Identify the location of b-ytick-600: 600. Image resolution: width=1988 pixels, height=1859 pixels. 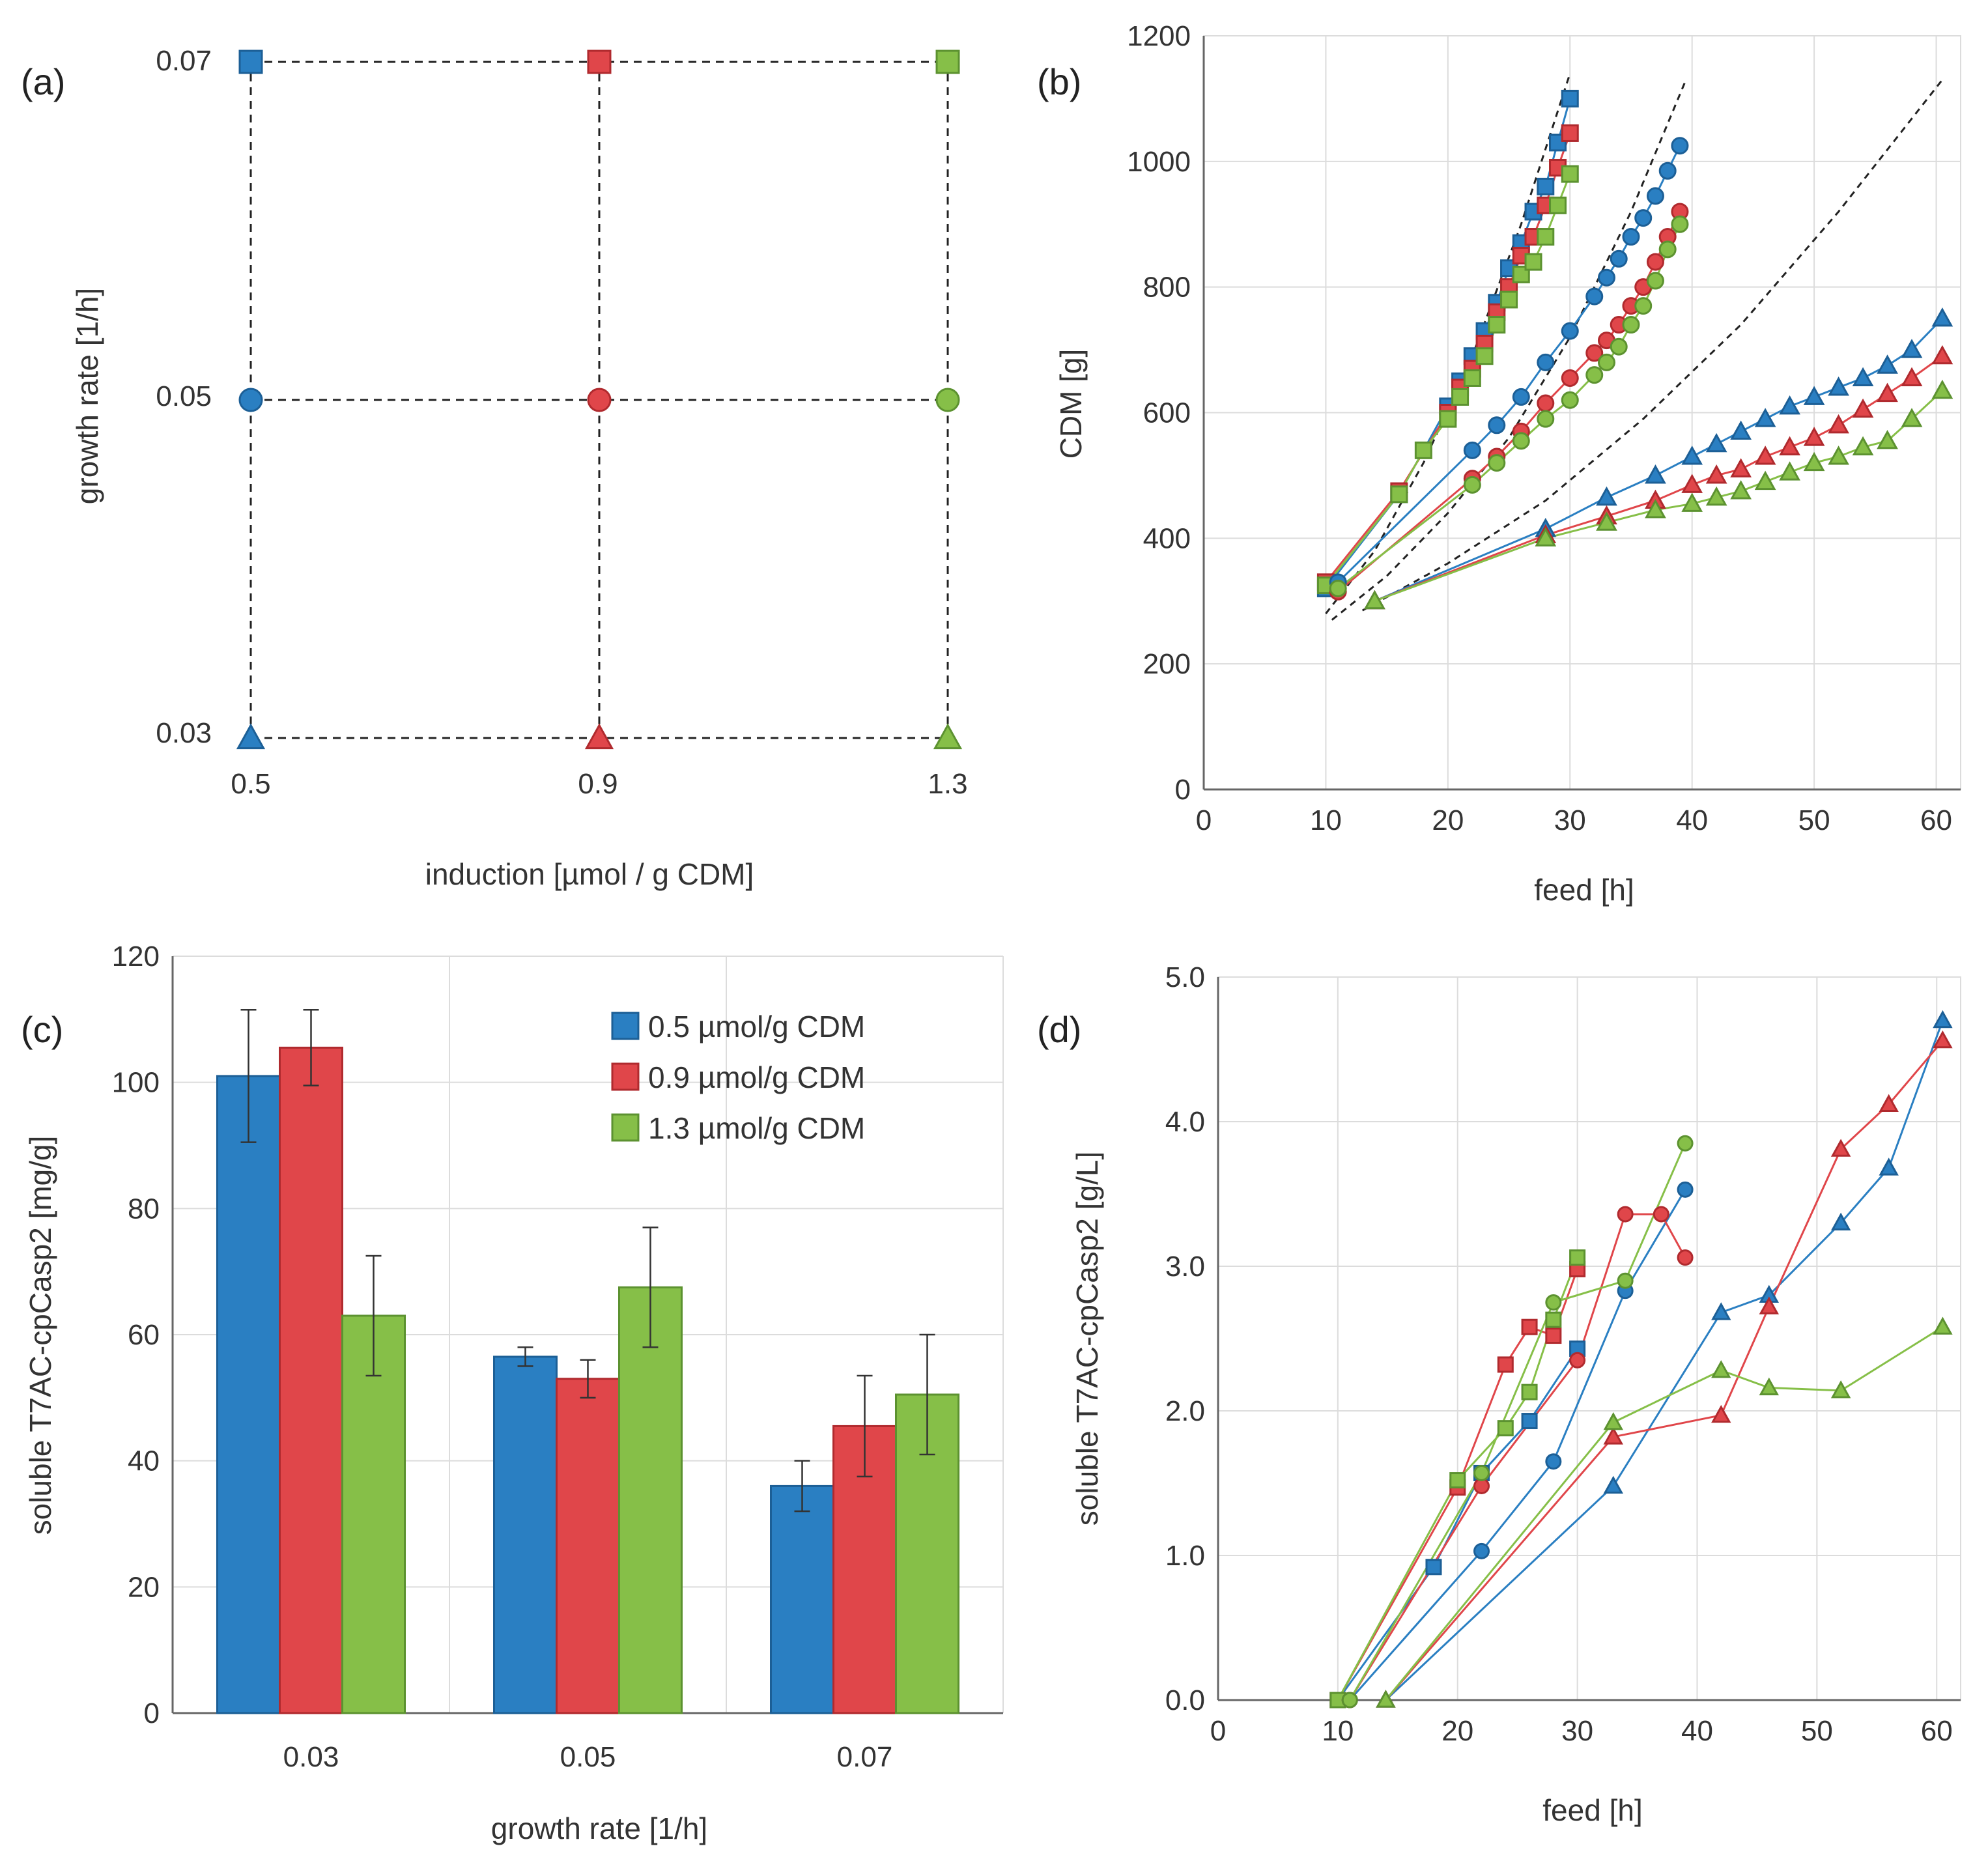
(1167, 413).